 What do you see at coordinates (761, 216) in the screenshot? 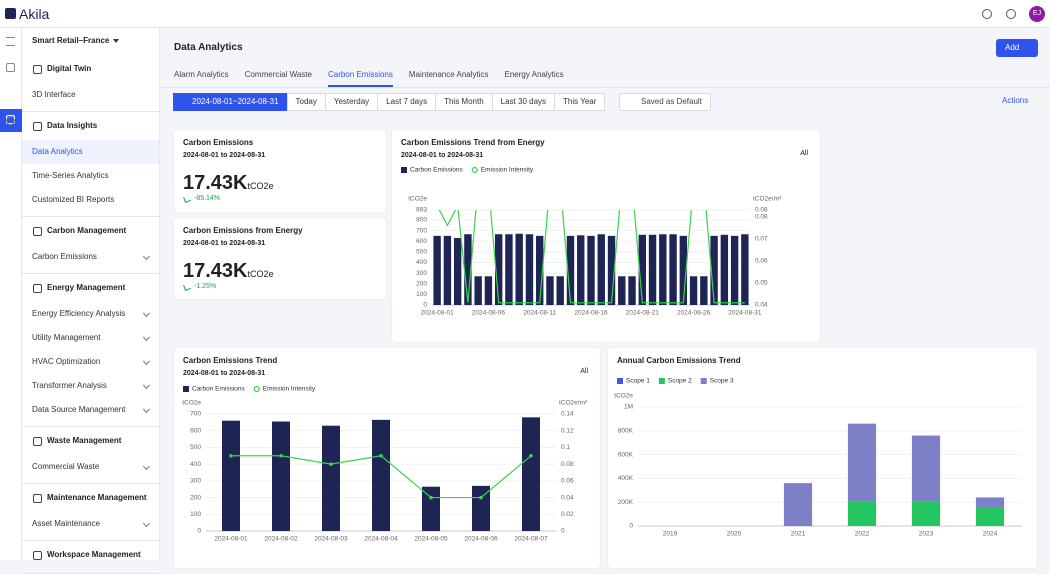
I see `y2-tick-label: 0.08` at bounding box center [761, 216].